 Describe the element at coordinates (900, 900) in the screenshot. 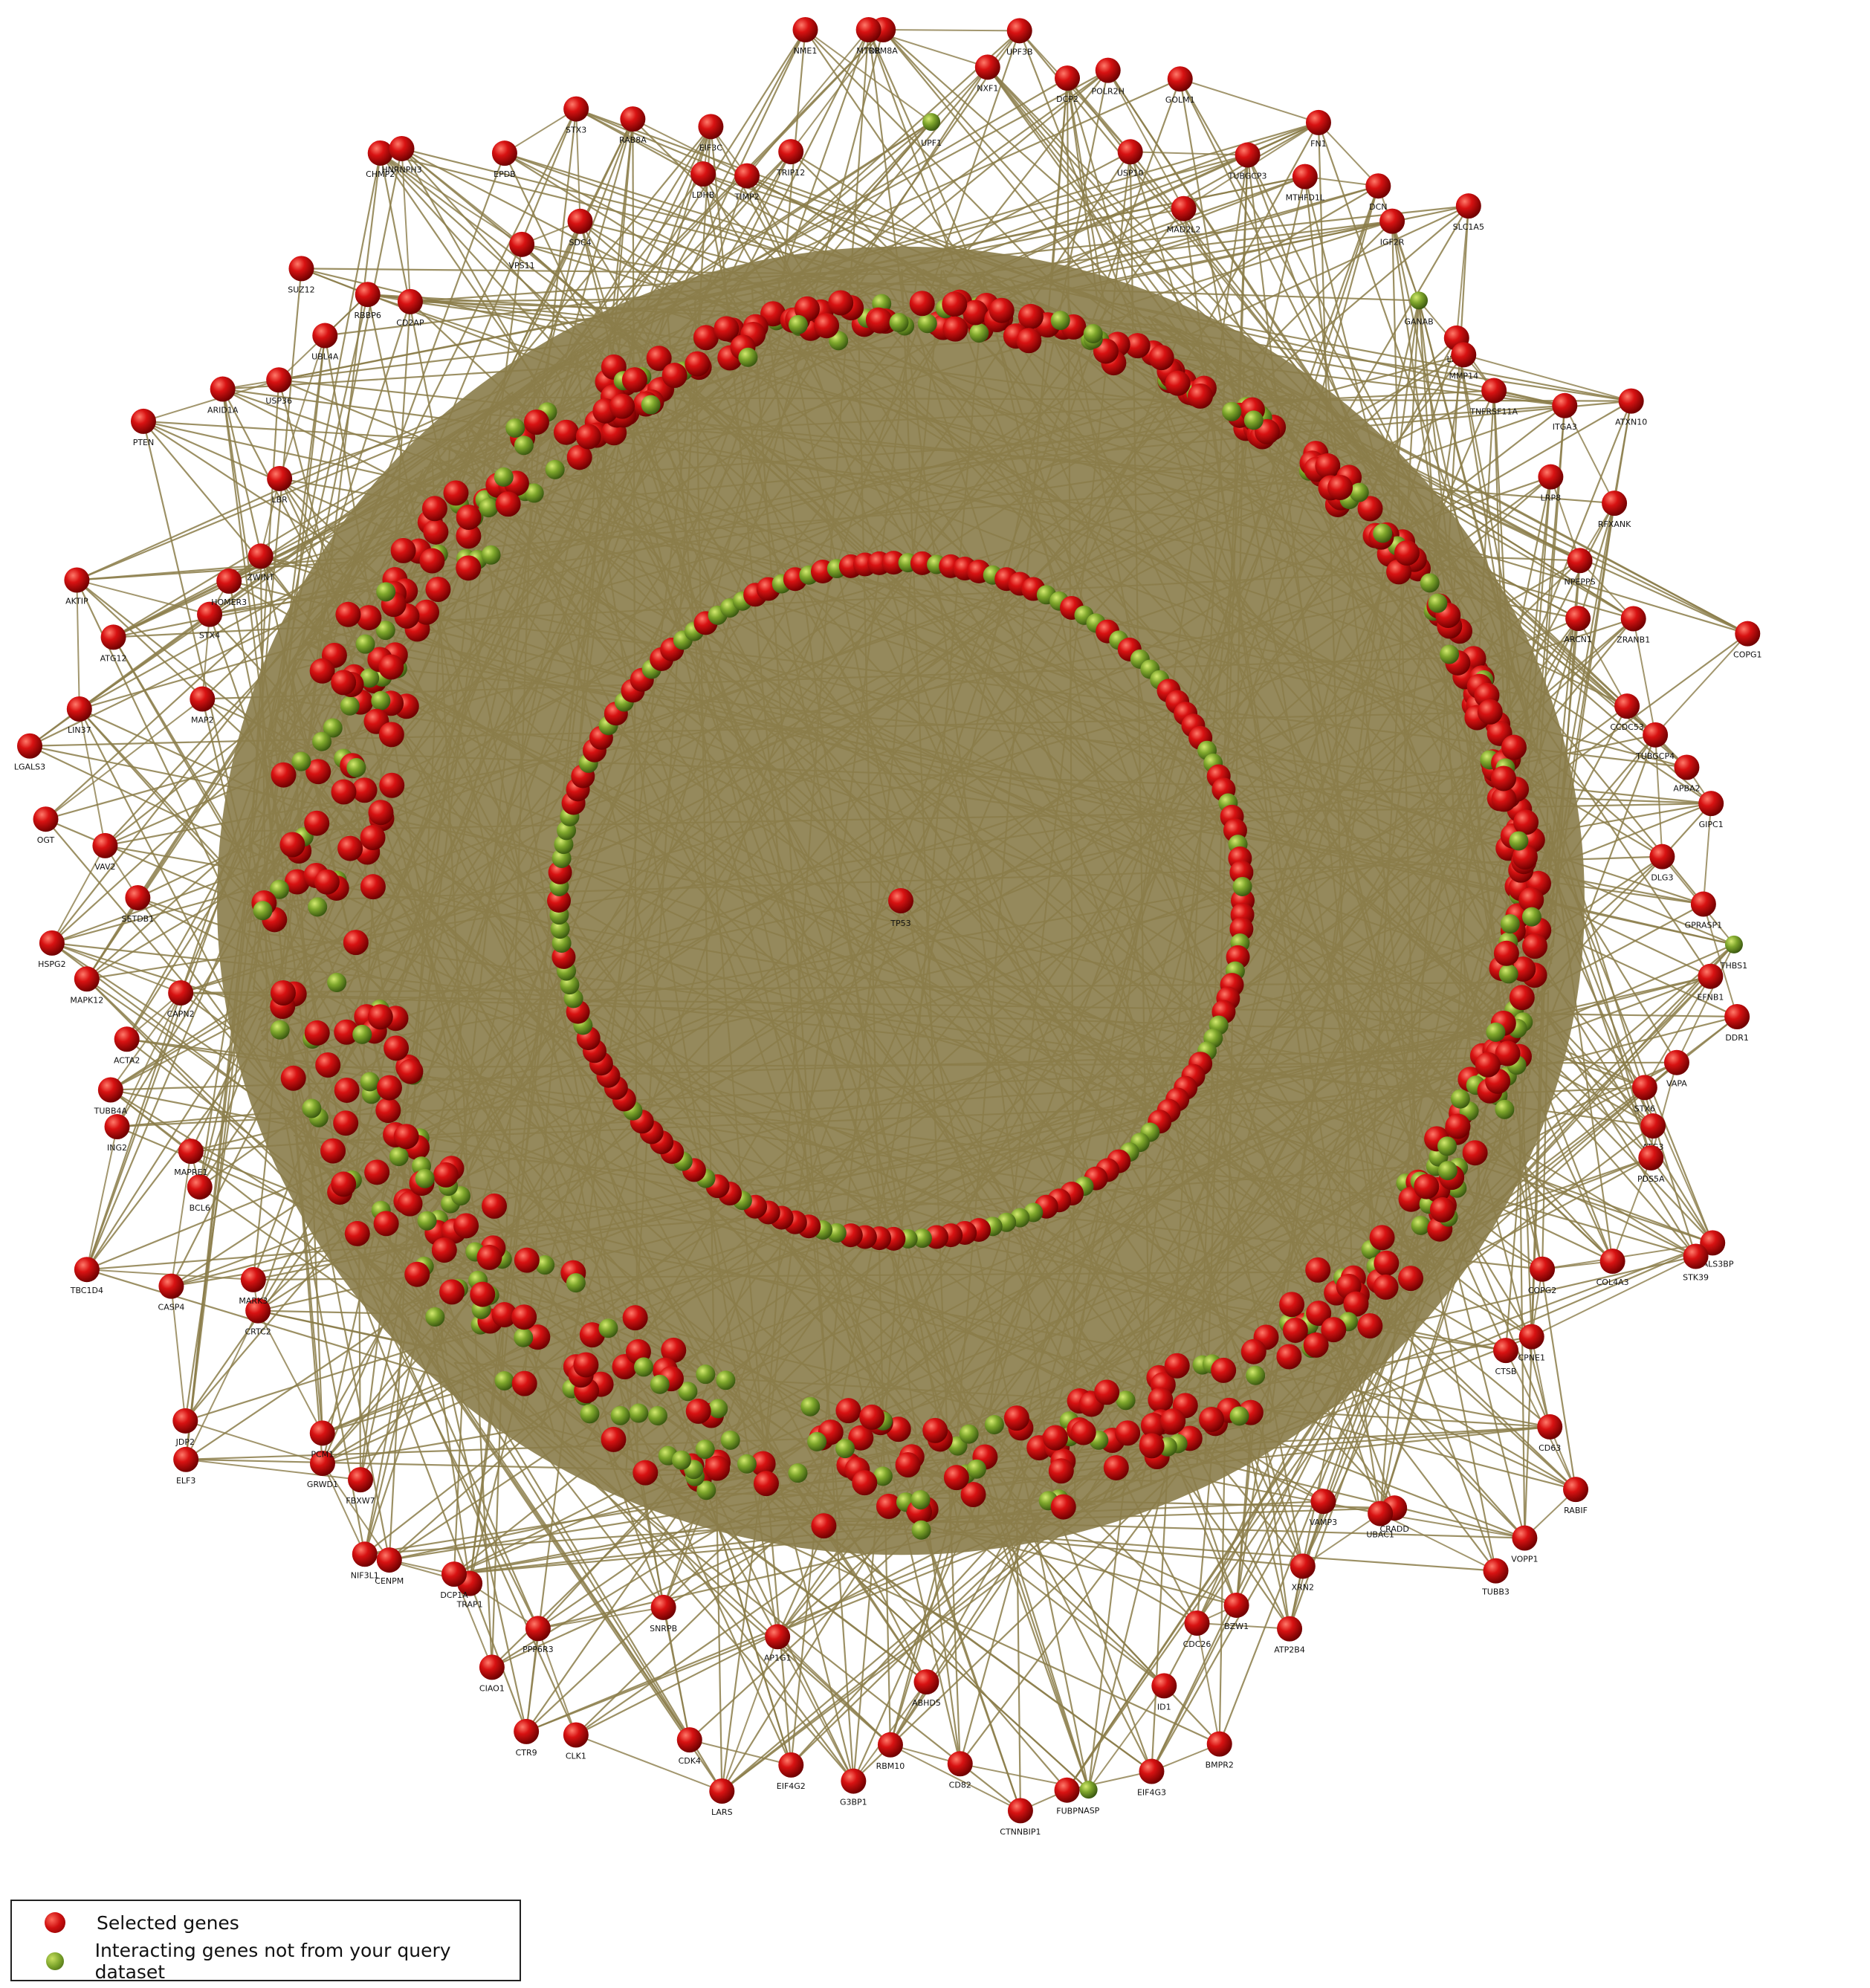

I see `hub-gene-node` at that location.